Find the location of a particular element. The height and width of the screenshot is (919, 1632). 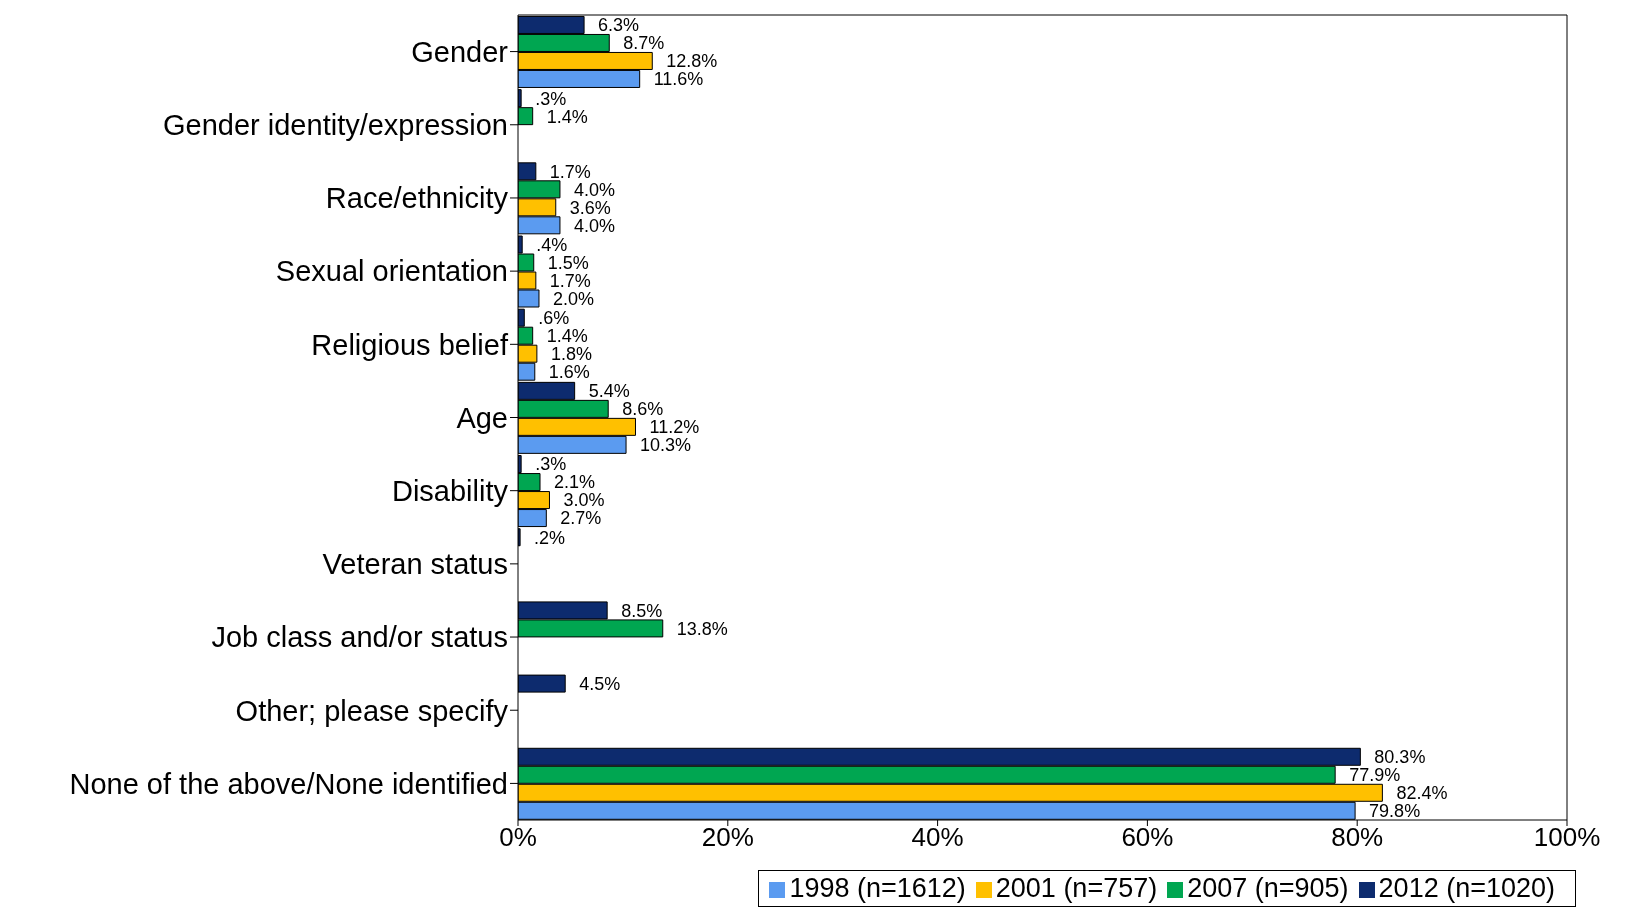

data-label: 8.7% is located at coordinates (644, 43).